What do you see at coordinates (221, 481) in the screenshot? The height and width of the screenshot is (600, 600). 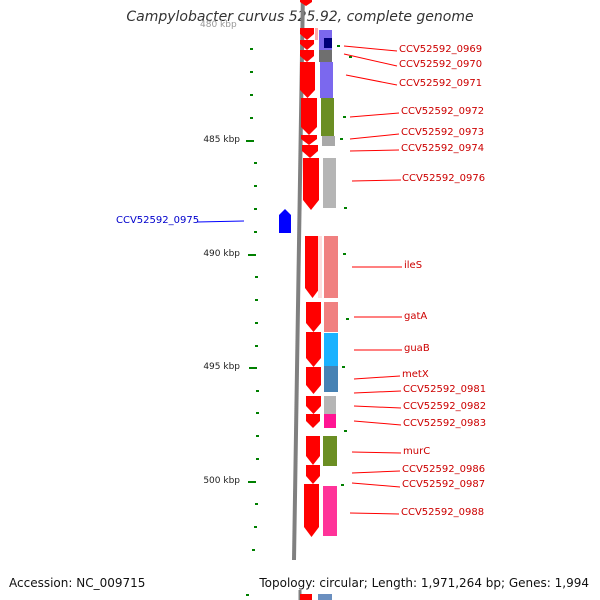 I see `tick-label: 500 kbp` at bounding box center [221, 481].